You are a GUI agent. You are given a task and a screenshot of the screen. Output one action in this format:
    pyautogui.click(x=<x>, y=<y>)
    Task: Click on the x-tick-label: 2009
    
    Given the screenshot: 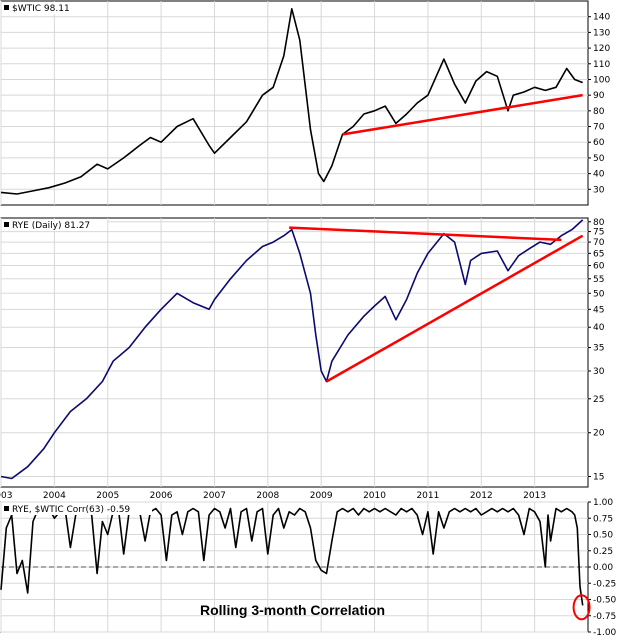 What is the action you would take?
    pyautogui.click(x=321, y=496)
    